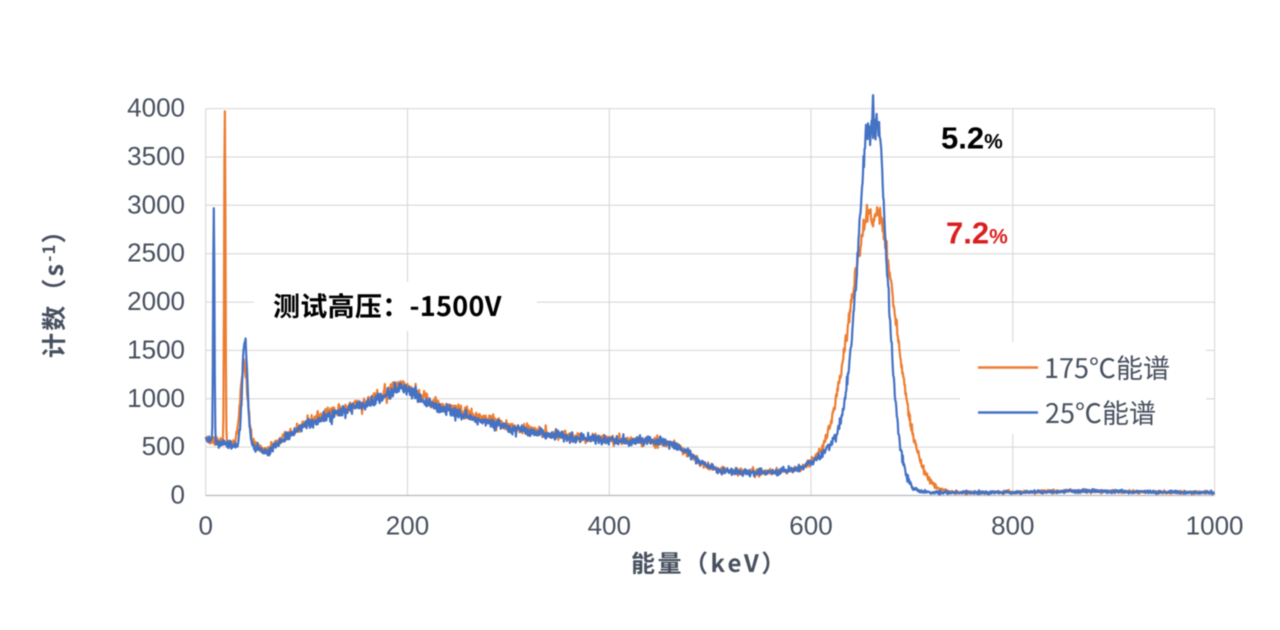 This screenshot has width=1280, height=630. I want to click on svg-text: 2000, so click(156, 301).